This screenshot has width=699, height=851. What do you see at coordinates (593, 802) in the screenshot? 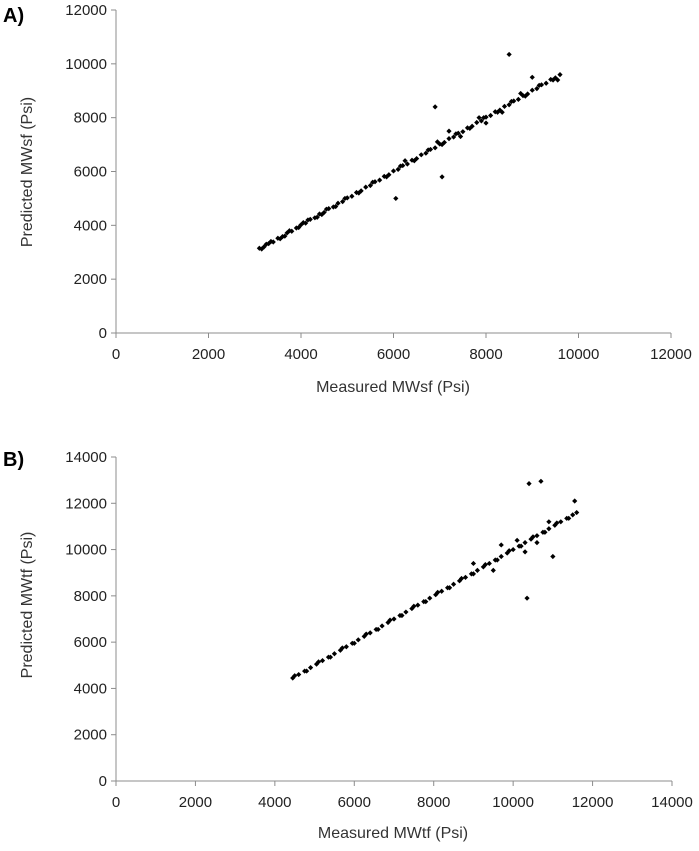
I see `panel-b-x-tick-label: 12000` at bounding box center [593, 802].